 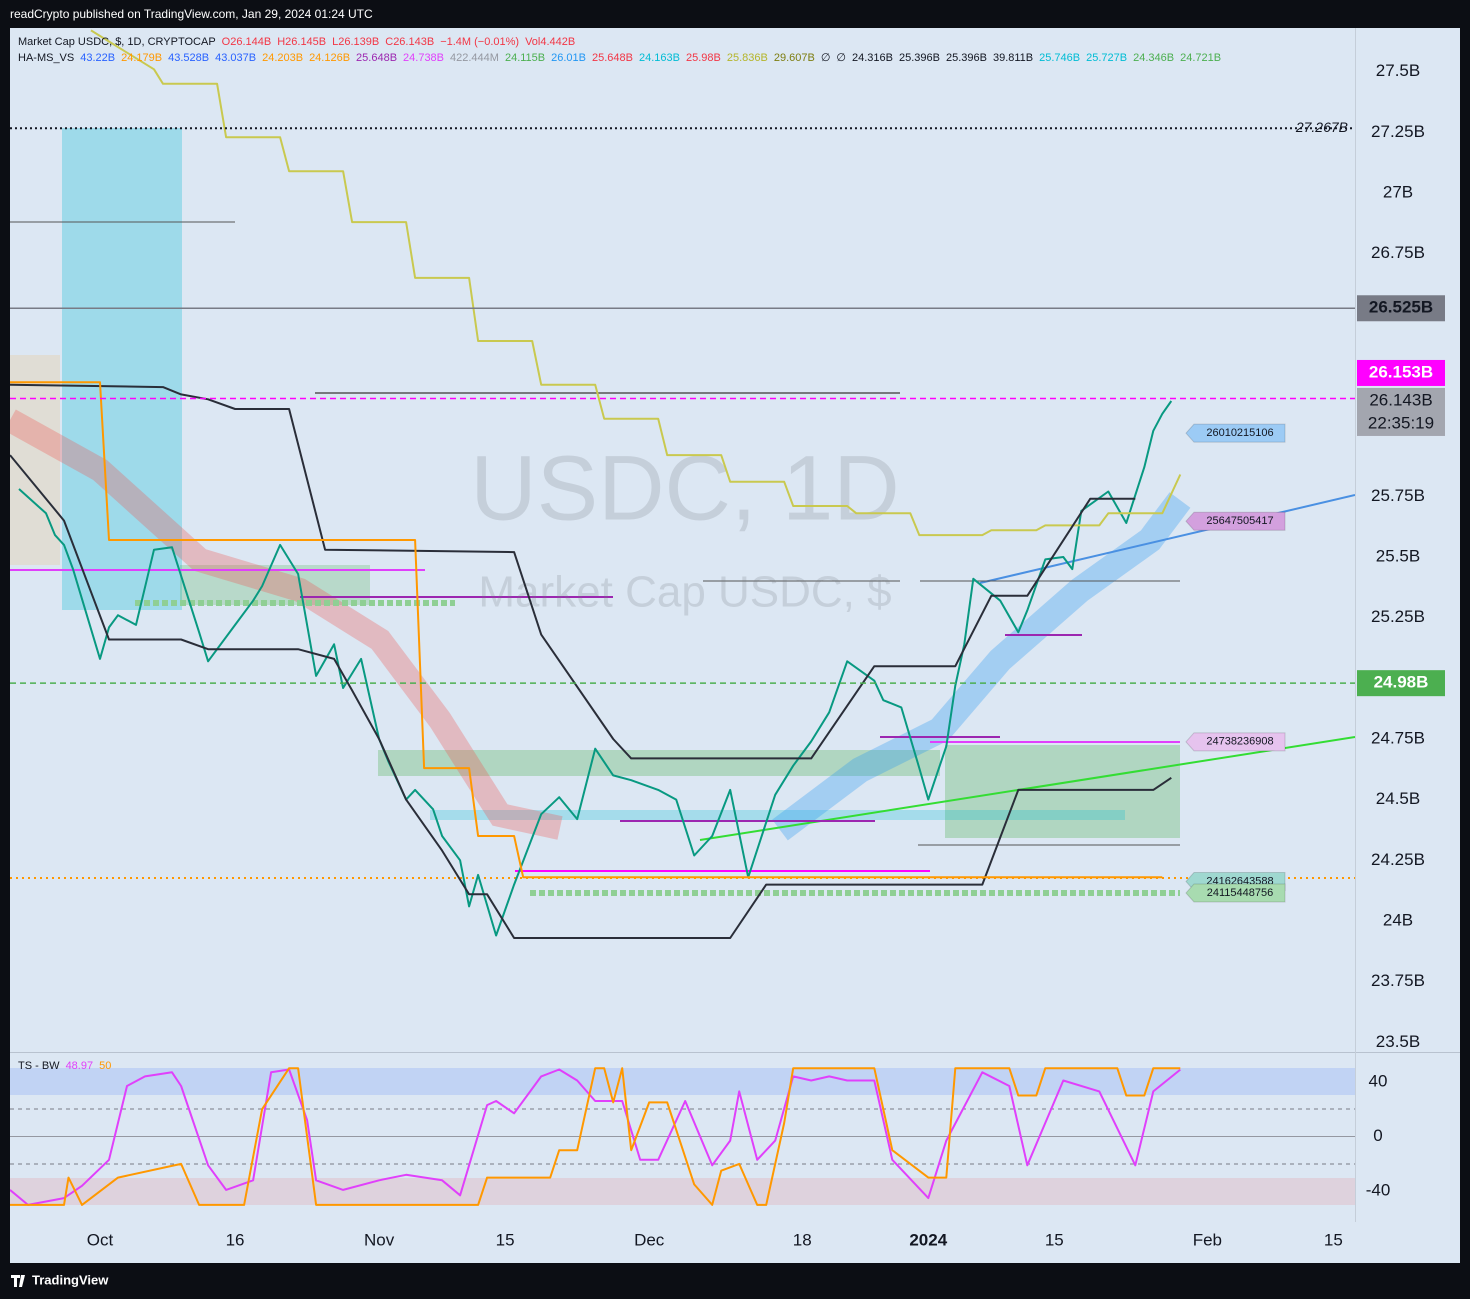 What do you see at coordinates (1398, 495) in the screenshot?
I see `y-tick-label: 25.75B` at bounding box center [1398, 495].